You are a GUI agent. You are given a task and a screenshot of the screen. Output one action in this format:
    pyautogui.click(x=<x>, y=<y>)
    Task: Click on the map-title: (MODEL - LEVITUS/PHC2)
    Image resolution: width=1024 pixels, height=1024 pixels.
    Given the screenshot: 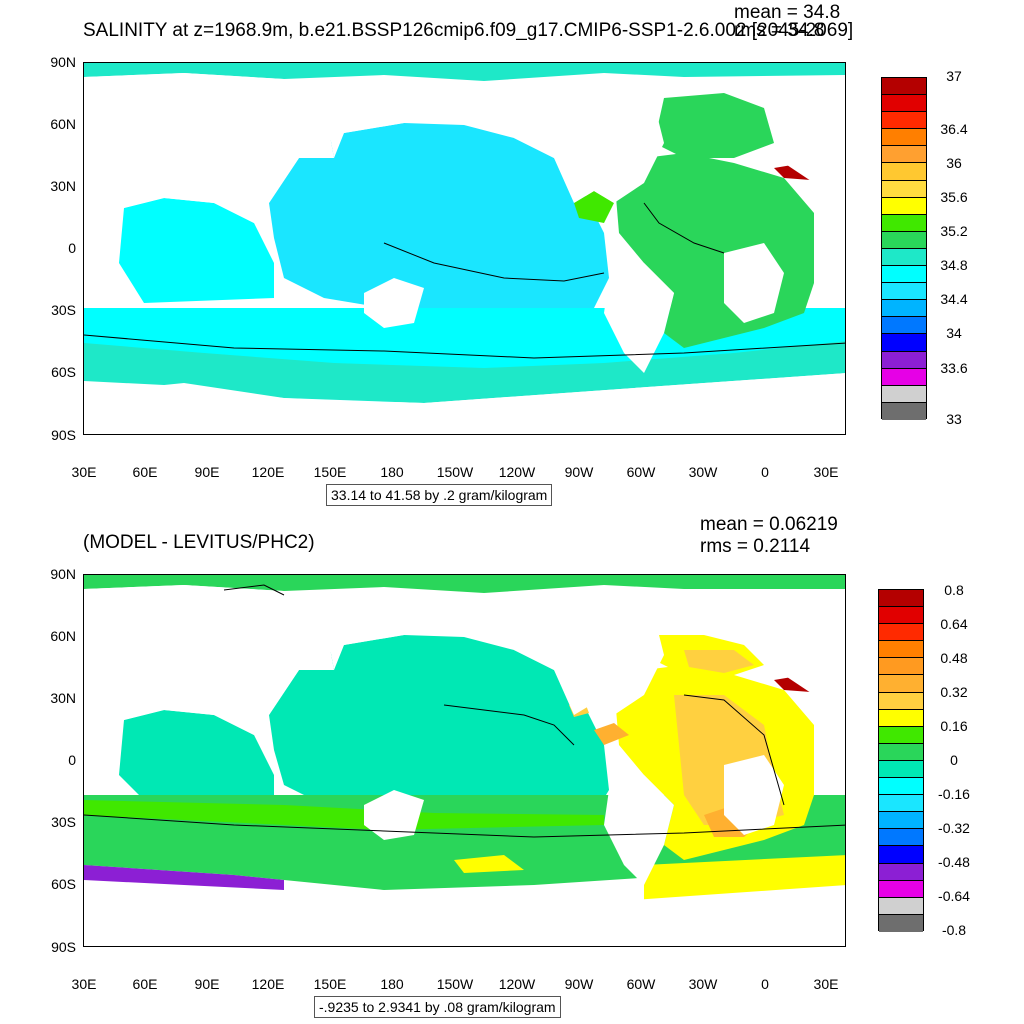 What is the action you would take?
    pyautogui.click(x=199, y=542)
    